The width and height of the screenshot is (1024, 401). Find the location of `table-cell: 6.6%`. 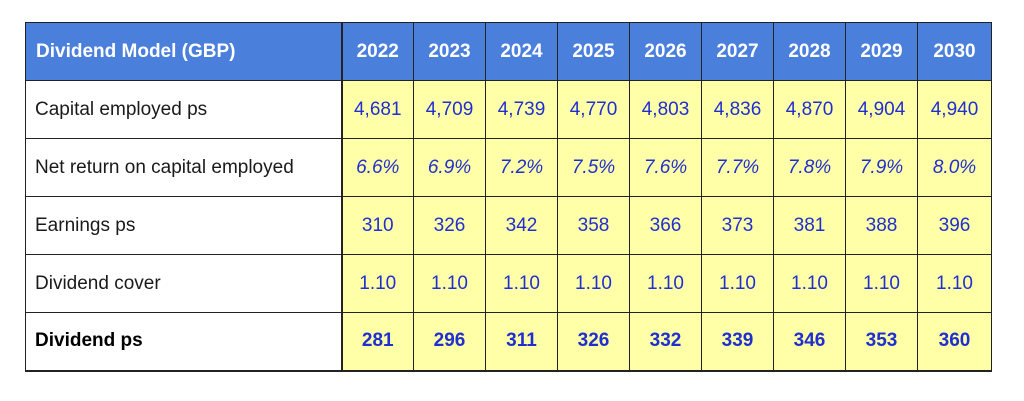

table-cell: 6.6% is located at coordinates (377, 167).